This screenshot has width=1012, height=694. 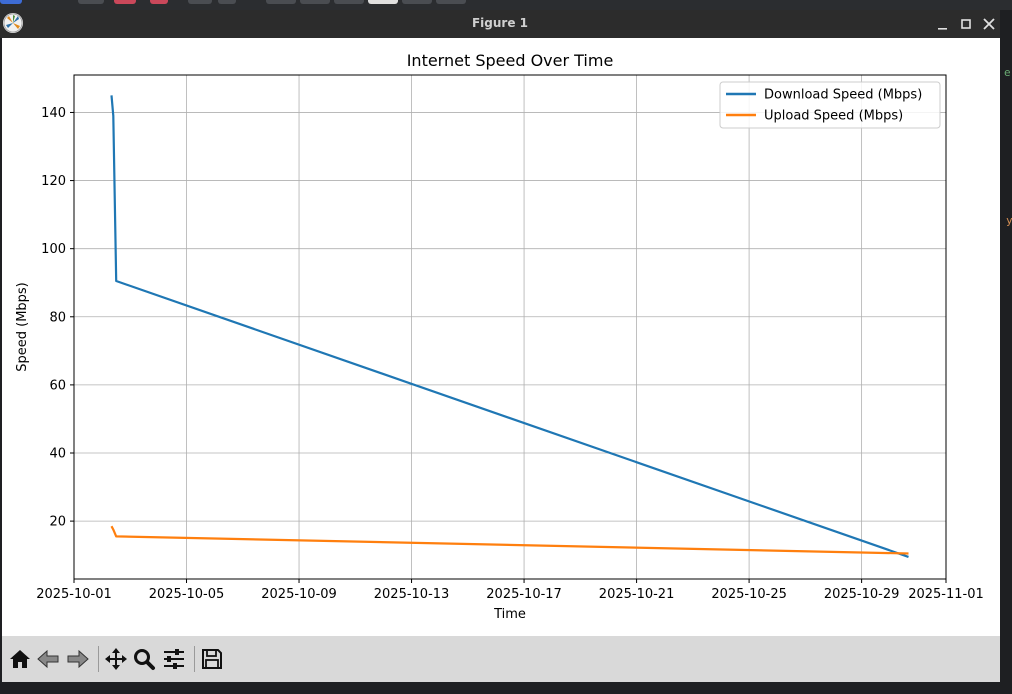 What do you see at coordinates (53, 181) in the screenshot?
I see `y-tick-label: 120` at bounding box center [53, 181].